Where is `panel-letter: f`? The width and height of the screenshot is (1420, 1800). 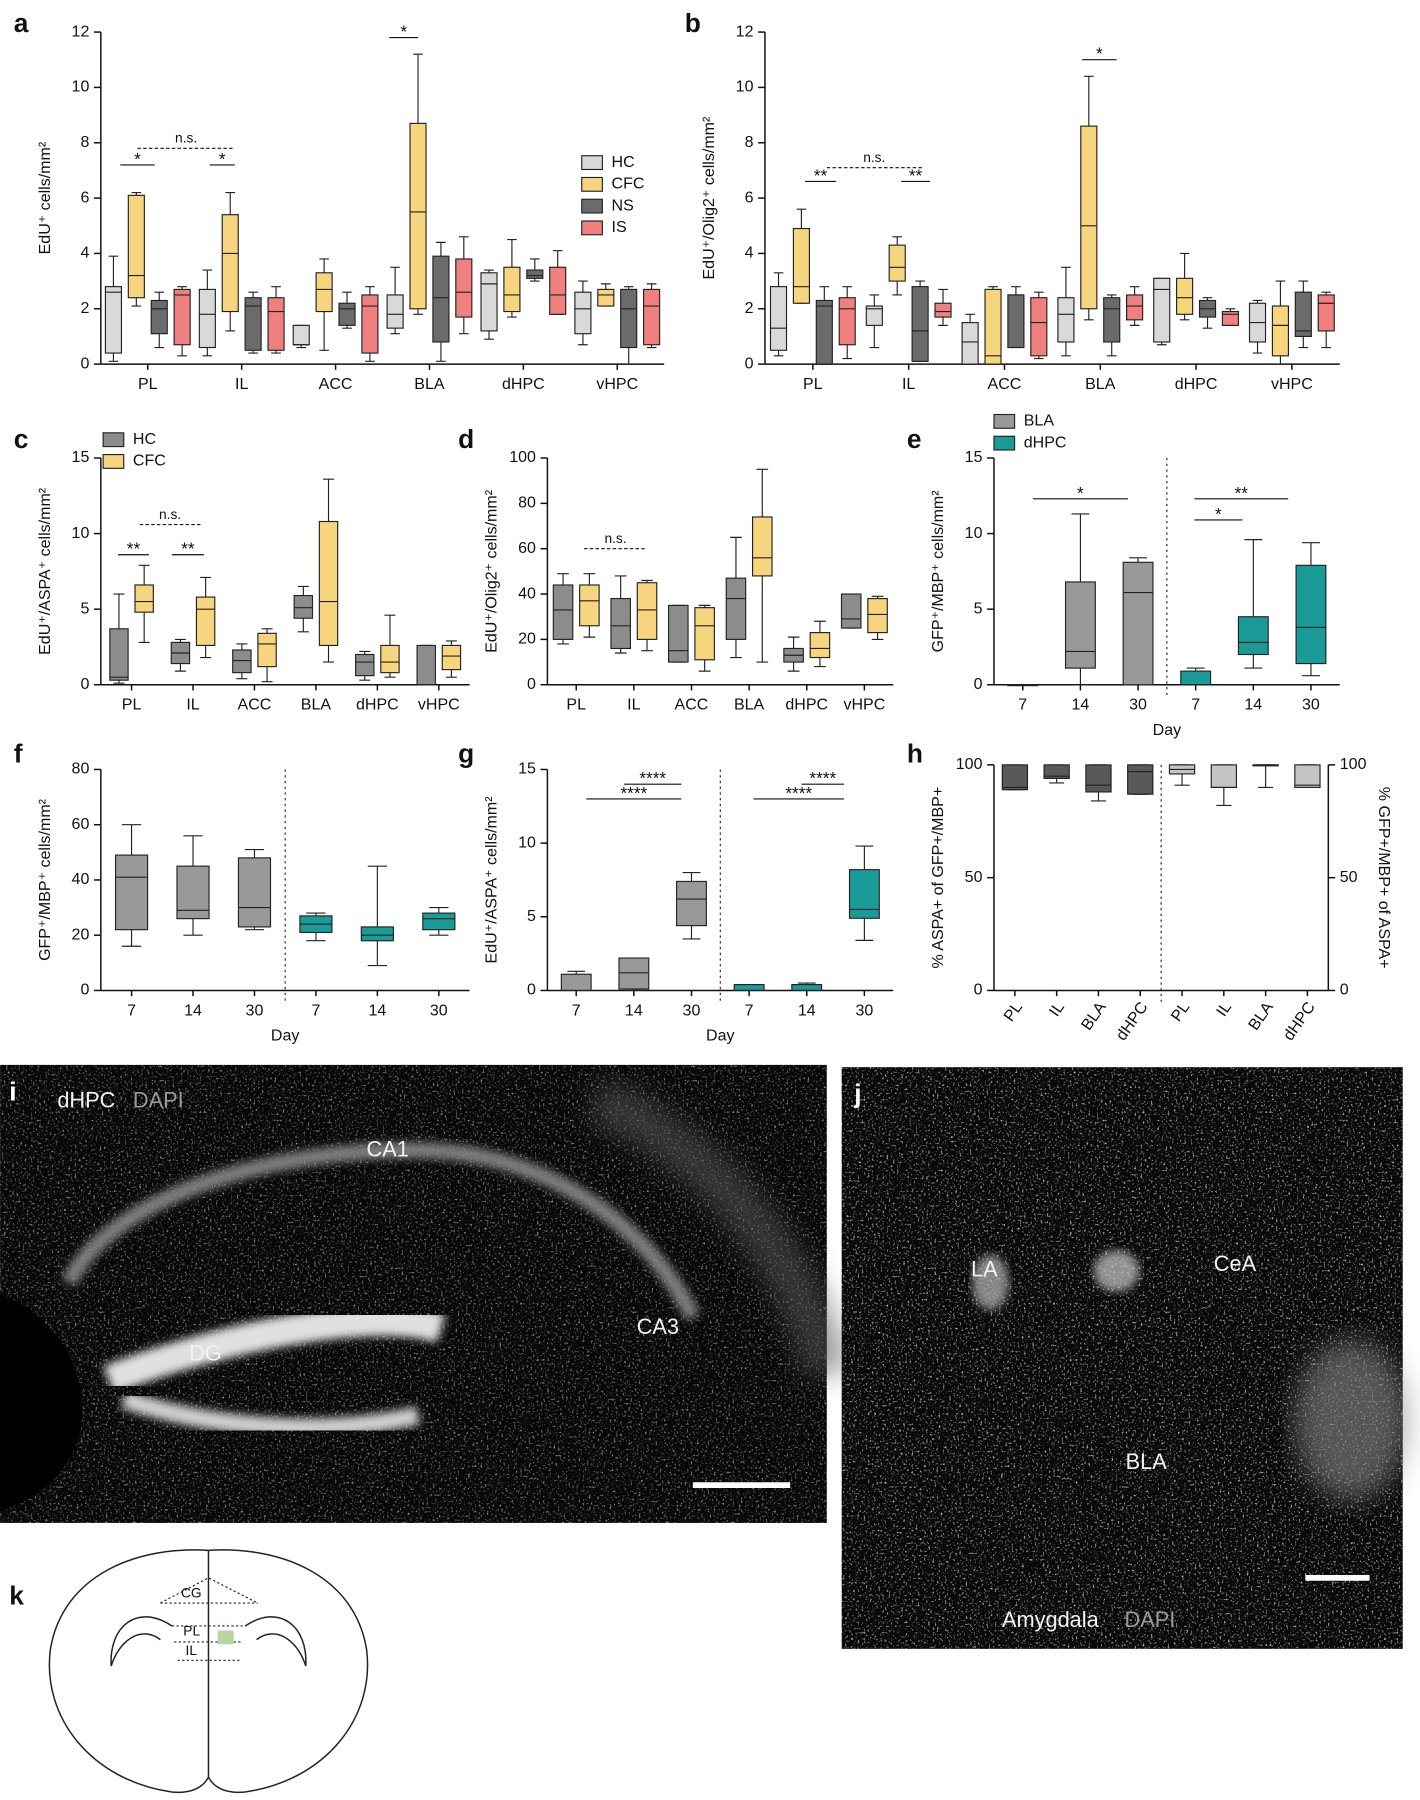 panel-letter: f is located at coordinates (18, 754).